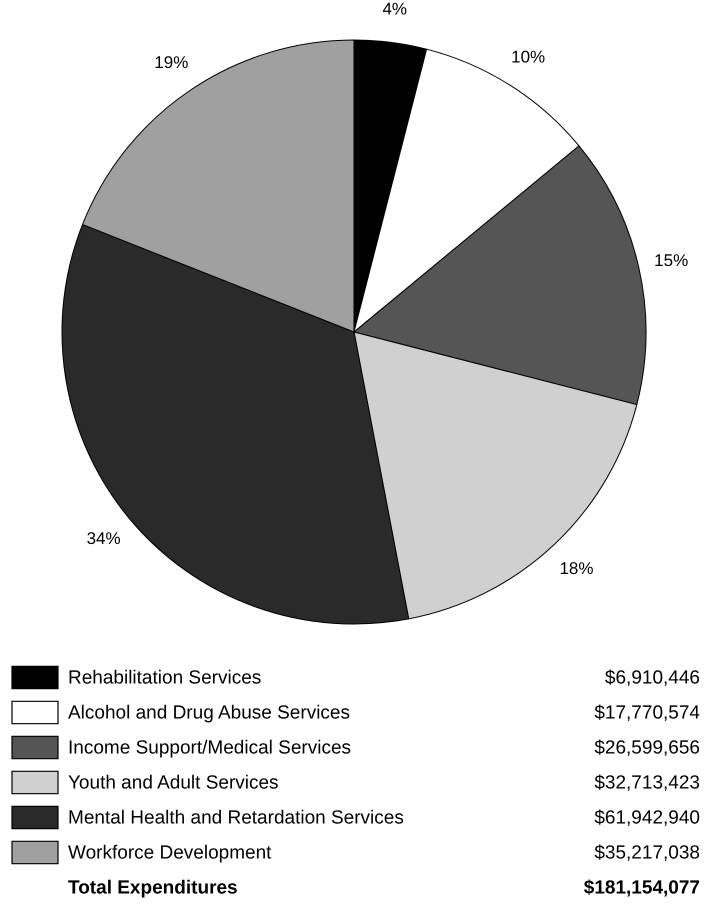 Image resolution: width=708 pixels, height=921 pixels. What do you see at coordinates (647, 748) in the screenshot?
I see `text: $26,599,656` at bounding box center [647, 748].